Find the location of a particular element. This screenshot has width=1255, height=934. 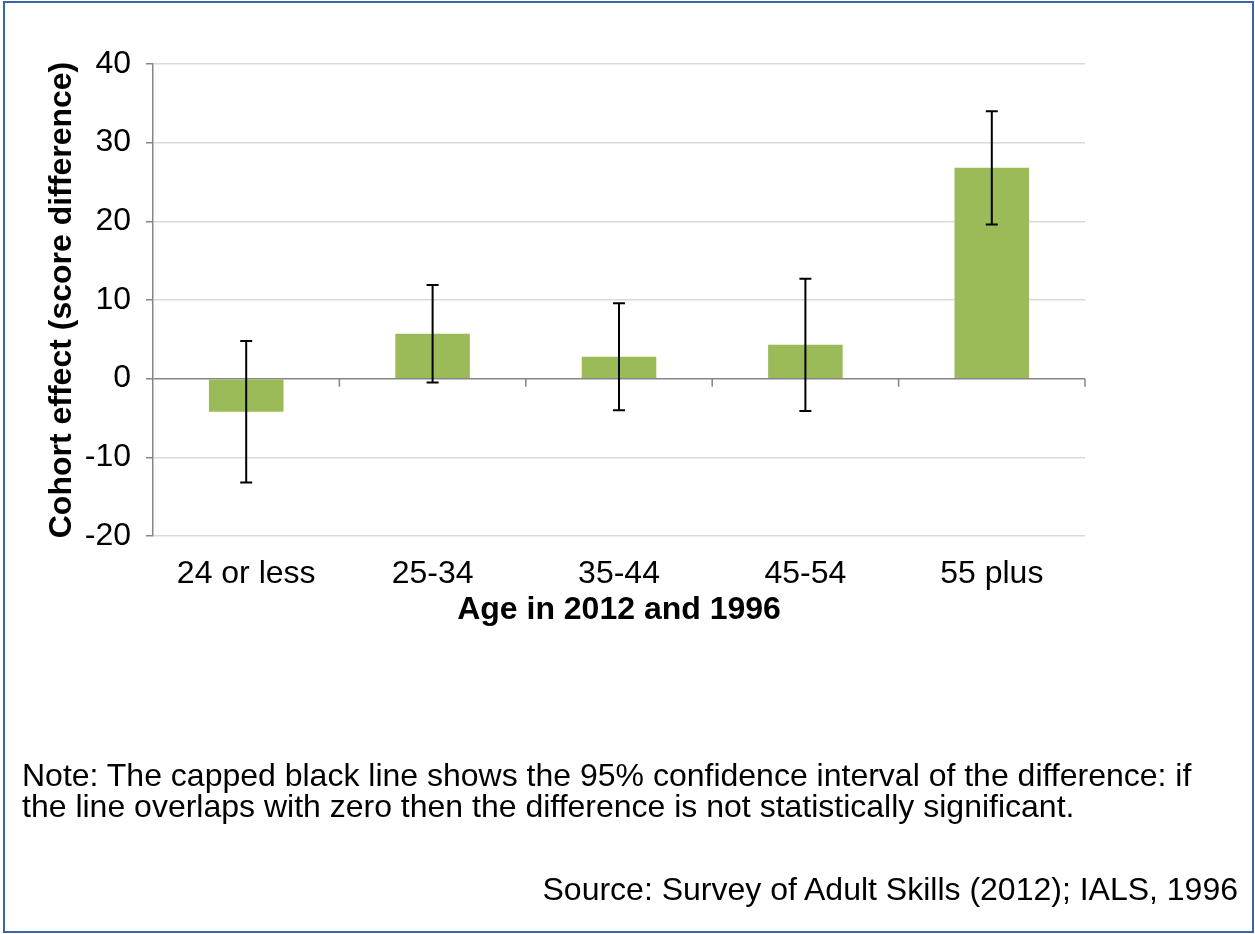

text: Note: The capped black line shows the 95% confidence interval of the difference: if the line overlaps with zero then the difference is not statistically significant. is located at coordinates (607, 790).